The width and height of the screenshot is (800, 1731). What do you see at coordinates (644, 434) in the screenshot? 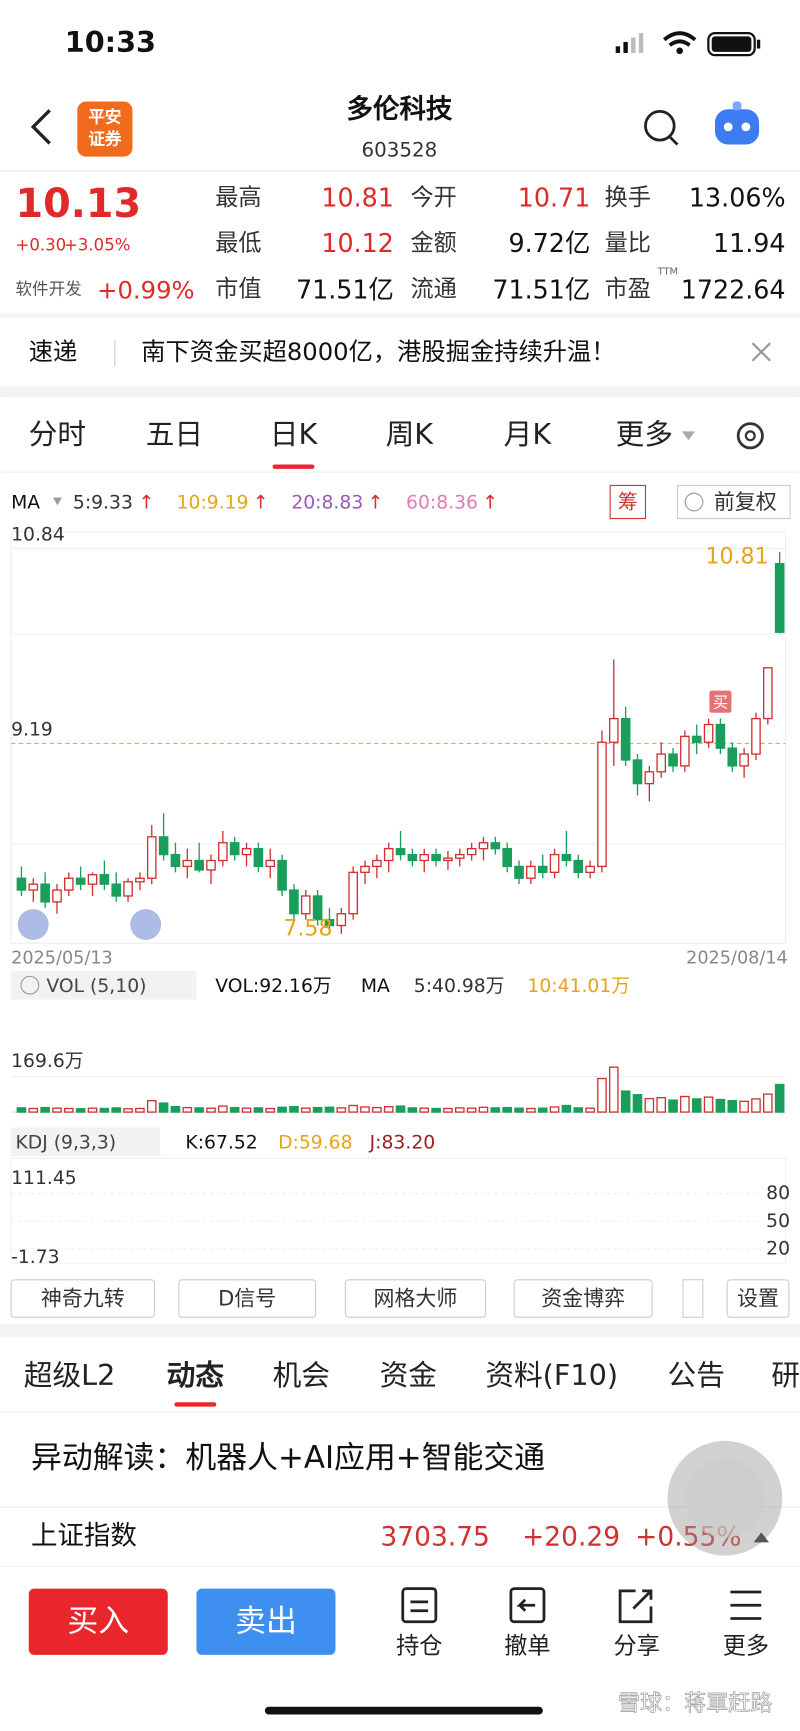
I see `period-tab: 更多` at bounding box center [644, 434].